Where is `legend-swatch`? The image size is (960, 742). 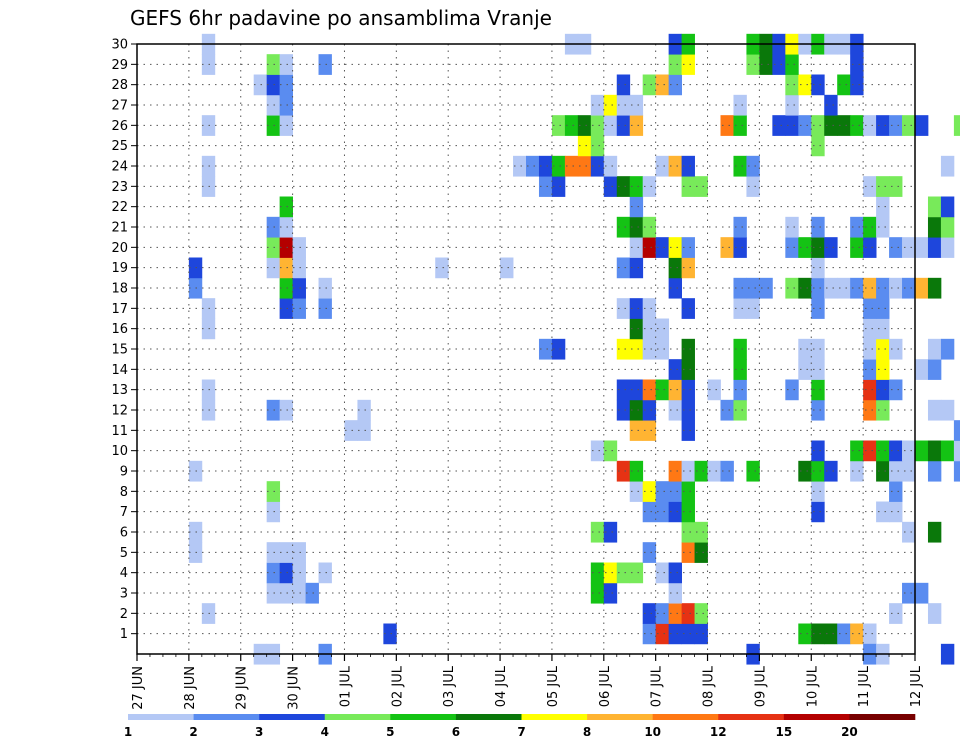 legend-swatch is located at coordinates (816, 717).